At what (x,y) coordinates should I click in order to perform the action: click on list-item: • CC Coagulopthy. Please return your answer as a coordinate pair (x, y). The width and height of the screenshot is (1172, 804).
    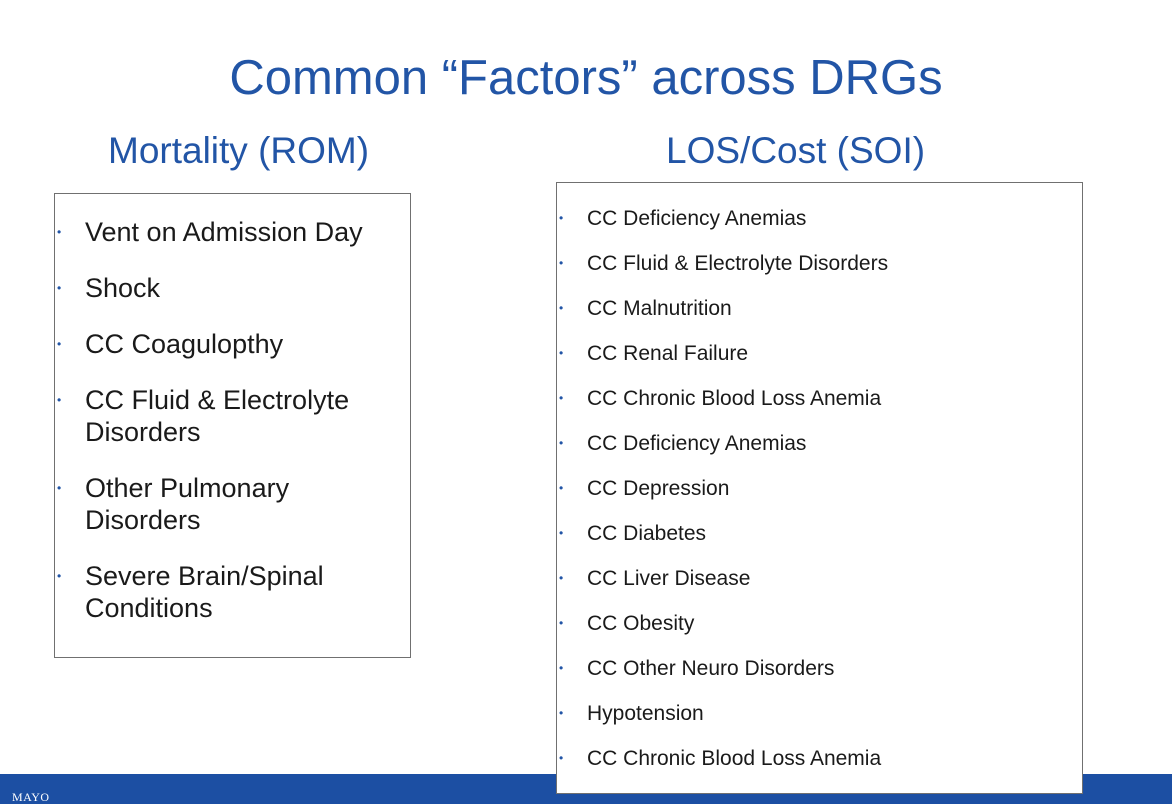
    Looking at the image, I should click on (225, 344).